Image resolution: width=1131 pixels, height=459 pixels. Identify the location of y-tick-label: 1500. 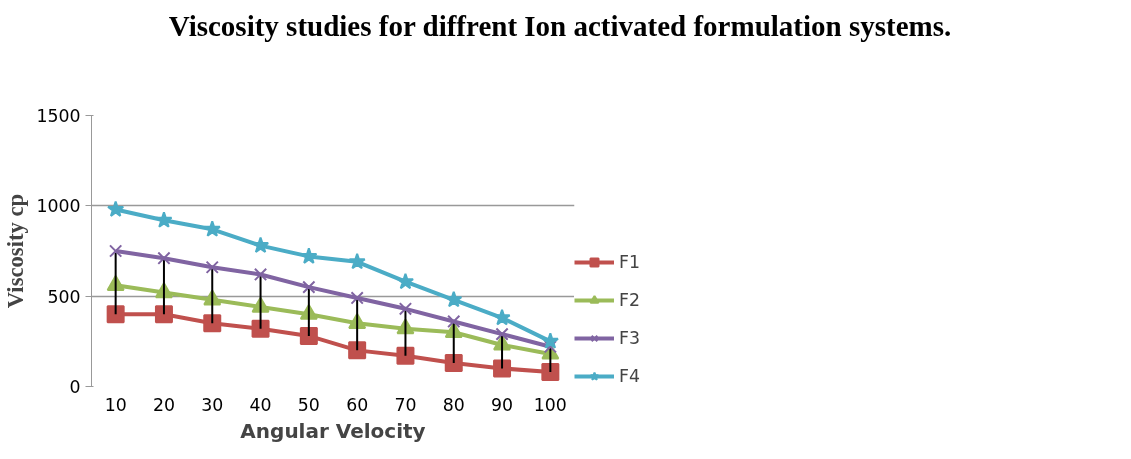
(58, 116).